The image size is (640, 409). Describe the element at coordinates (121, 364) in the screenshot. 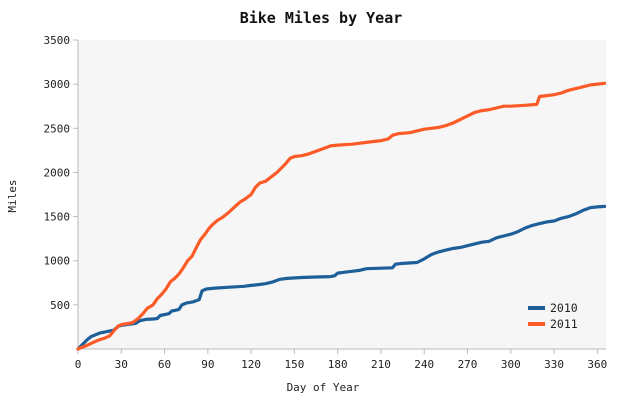

I see `x-tick-label: 30` at that location.